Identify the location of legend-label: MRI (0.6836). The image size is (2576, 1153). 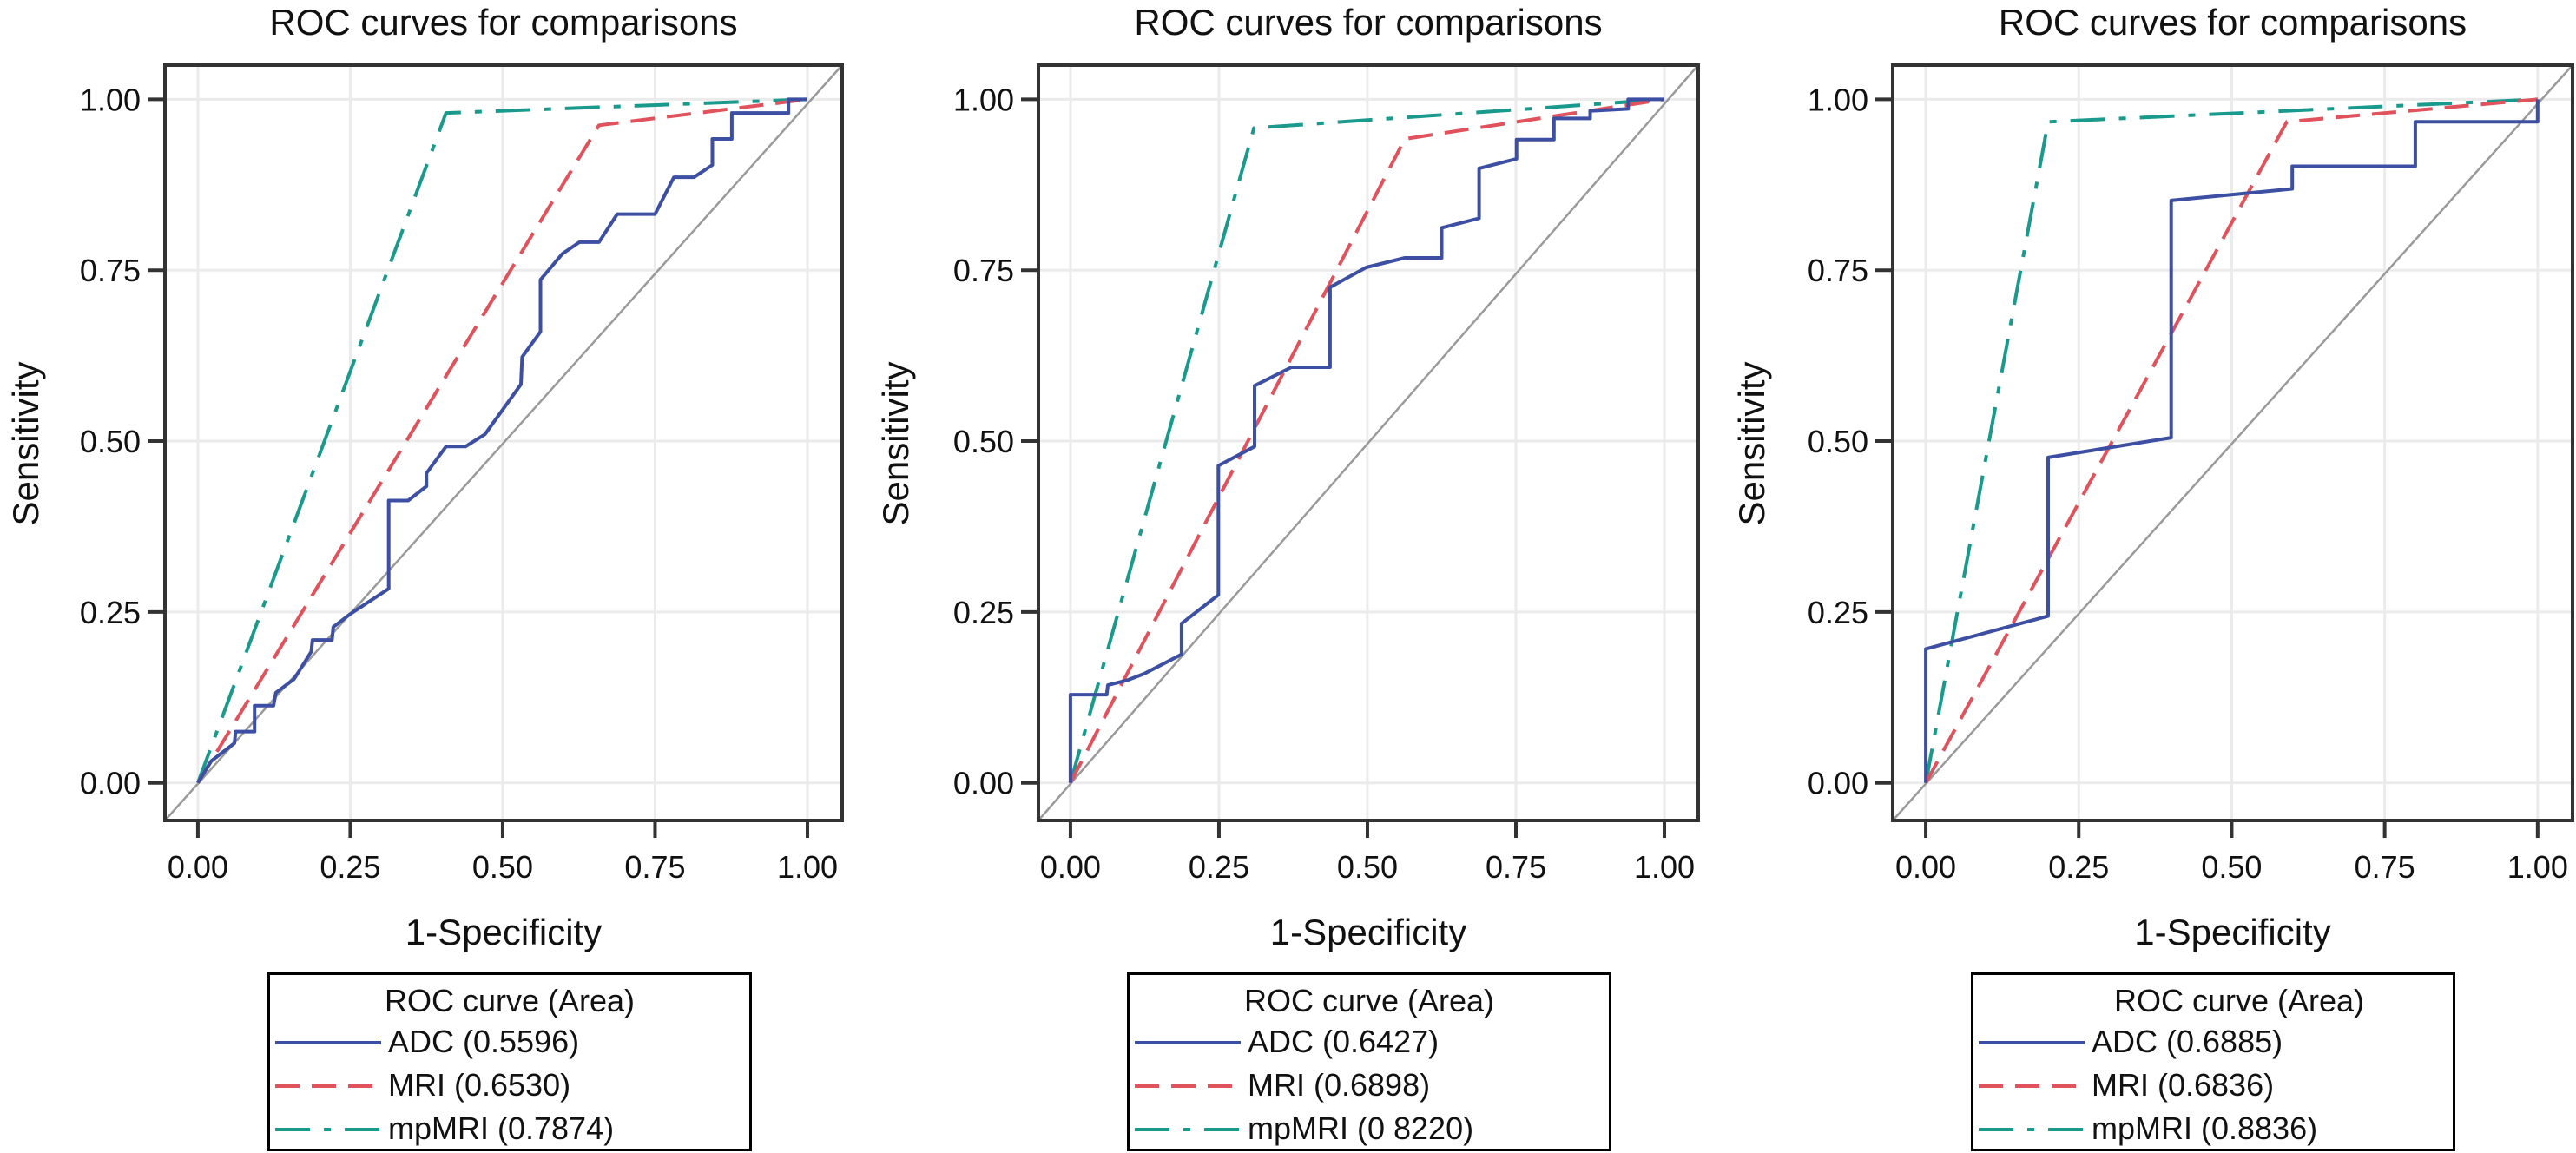
(2183, 1085).